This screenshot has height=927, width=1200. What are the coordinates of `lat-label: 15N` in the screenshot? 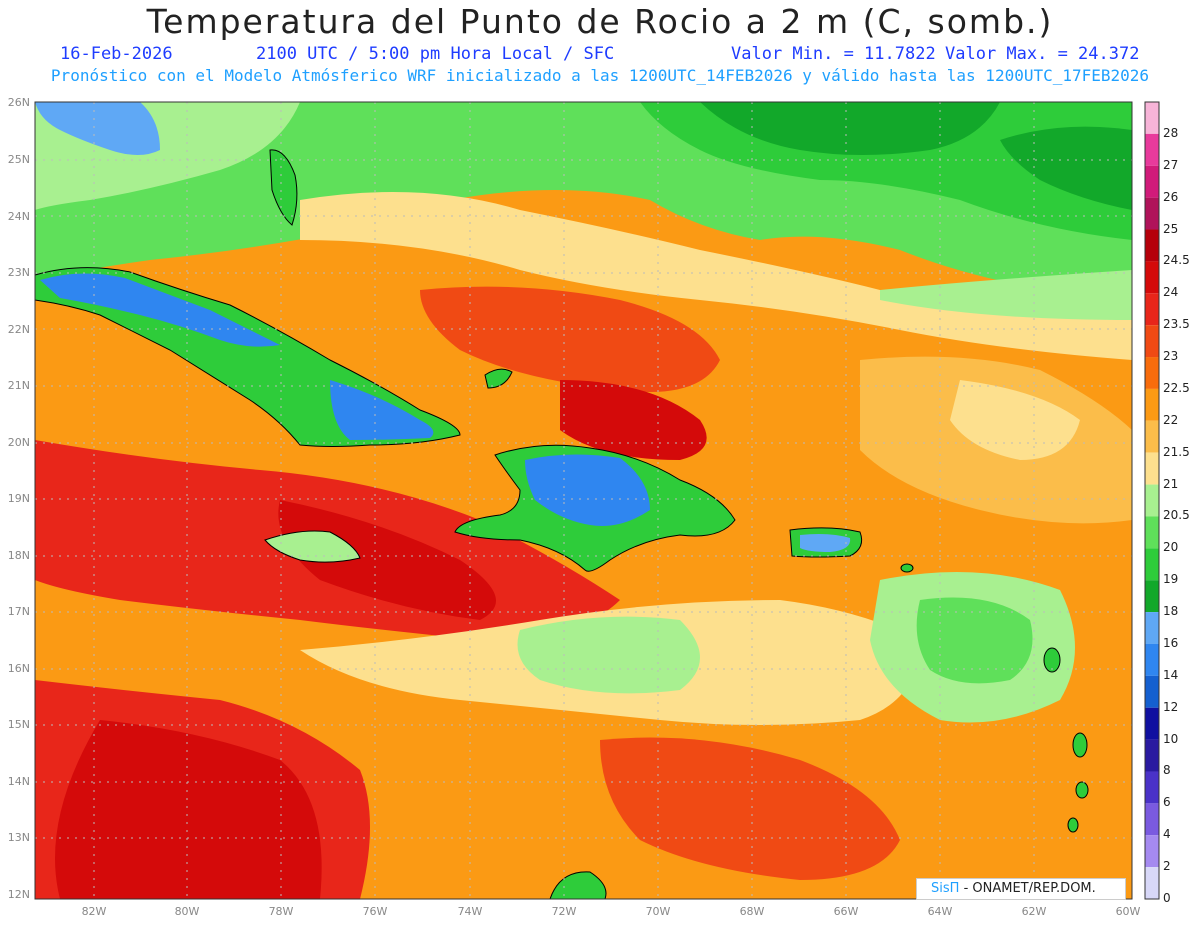 It's located at (18, 724).